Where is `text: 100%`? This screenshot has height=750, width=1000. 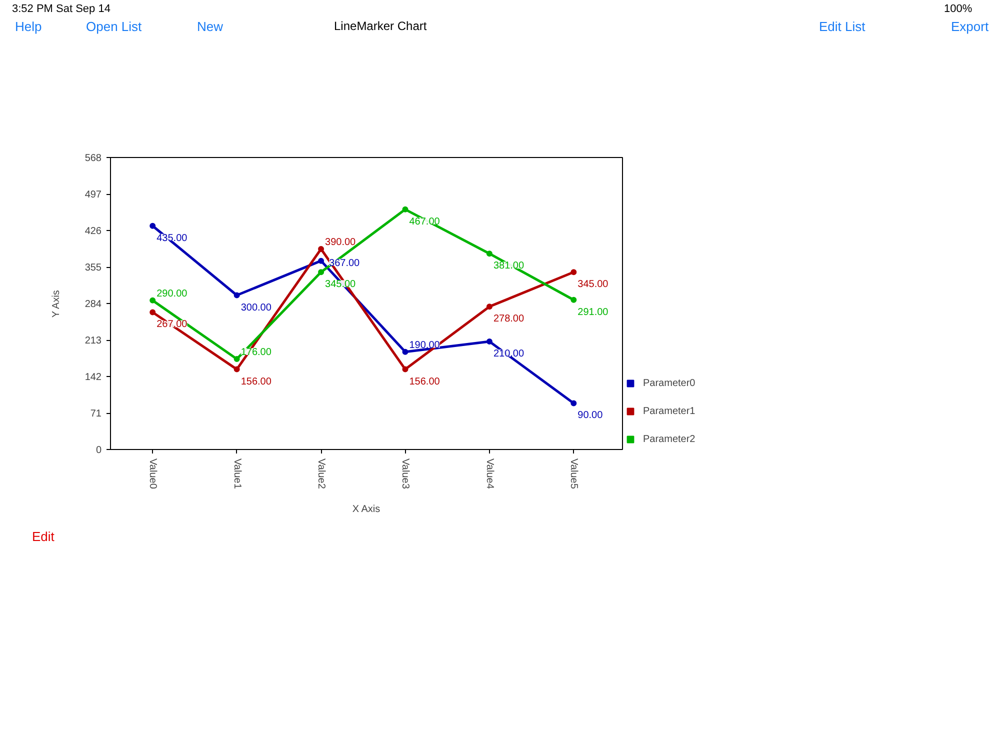
text: 100% is located at coordinates (958, 9).